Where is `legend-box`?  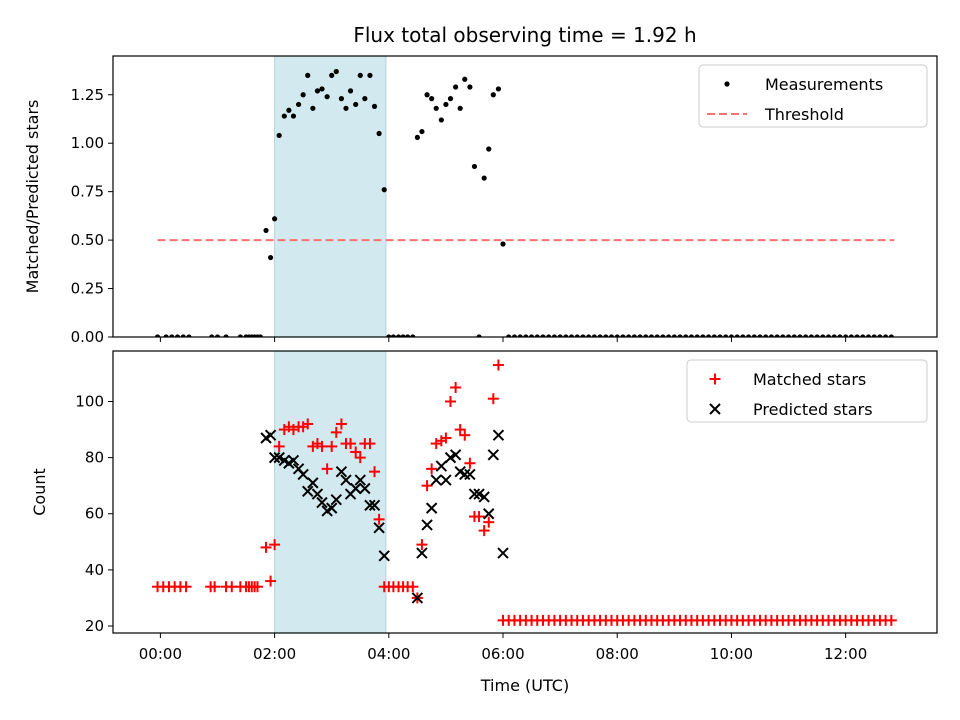 legend-box is located at coordinates (813, 96).